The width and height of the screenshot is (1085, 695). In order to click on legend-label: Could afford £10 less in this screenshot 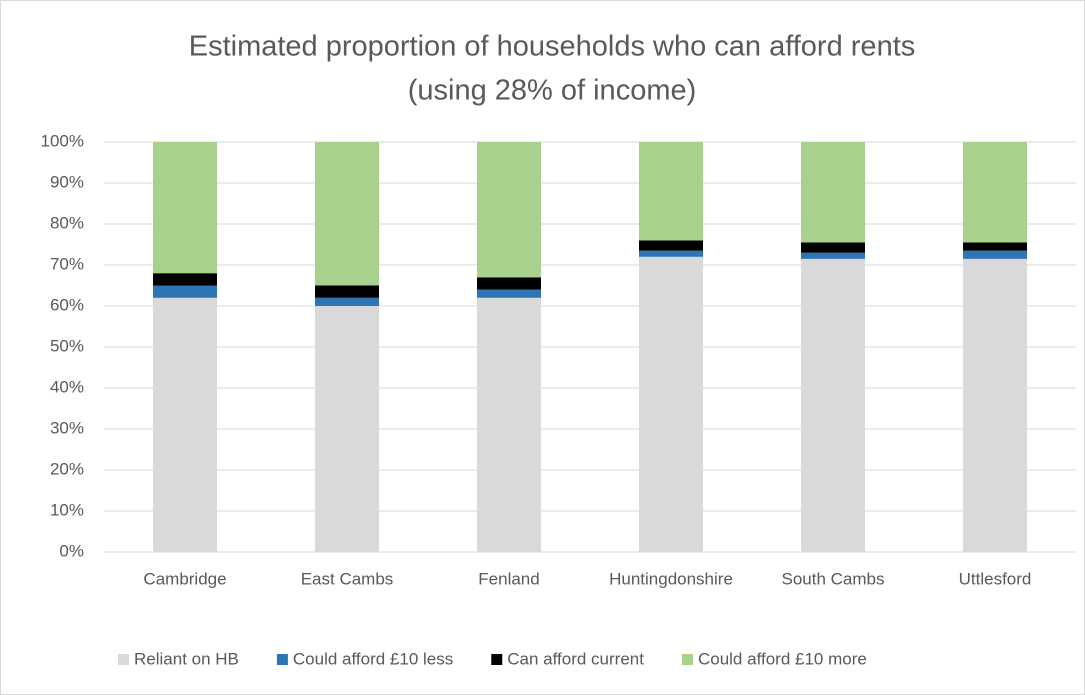, I will do `click(373, 658)`.